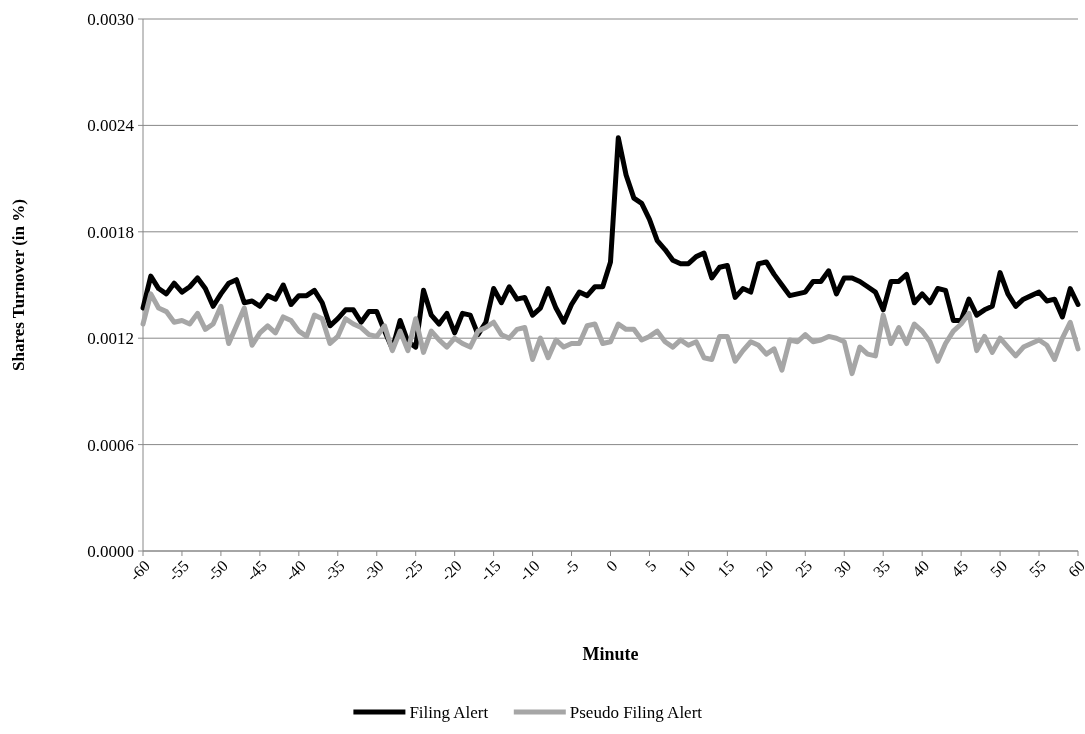 This screenshot has height=734, width=1085. What do you see at coordinates (529, 571) in the screenshot?
I see `x-tick-label: -10` at bounding box center [529, 571].